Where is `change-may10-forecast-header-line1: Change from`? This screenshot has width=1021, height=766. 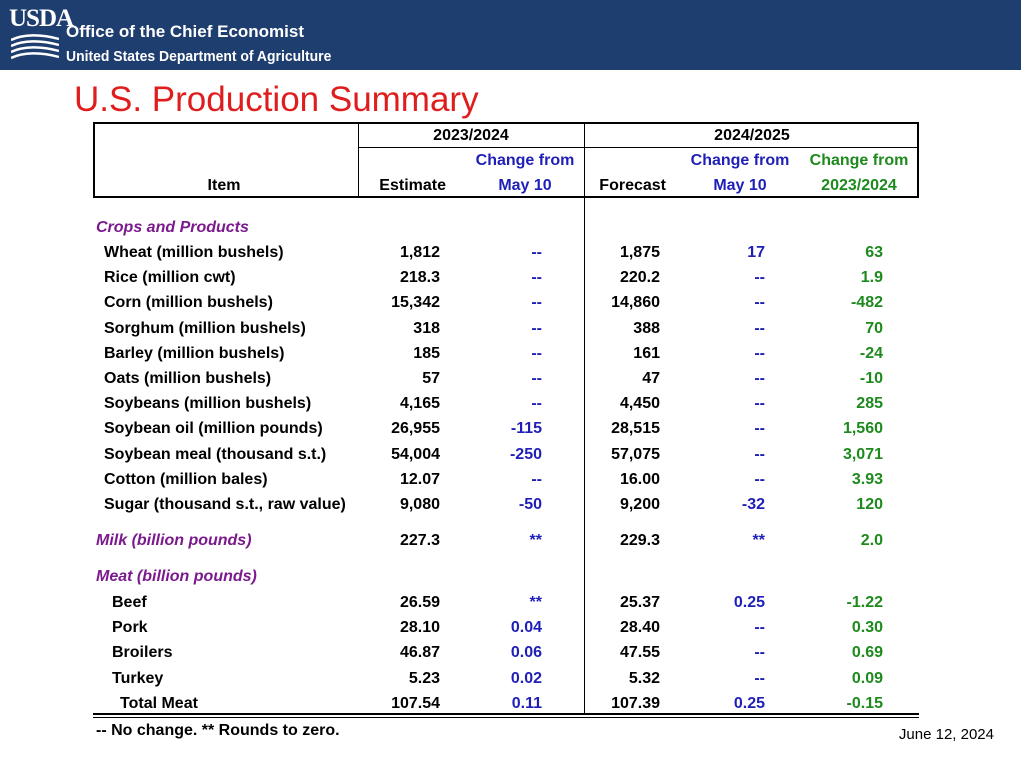 change-may10-forecast-header-line1: Change from is located at coordinates (740, 160).